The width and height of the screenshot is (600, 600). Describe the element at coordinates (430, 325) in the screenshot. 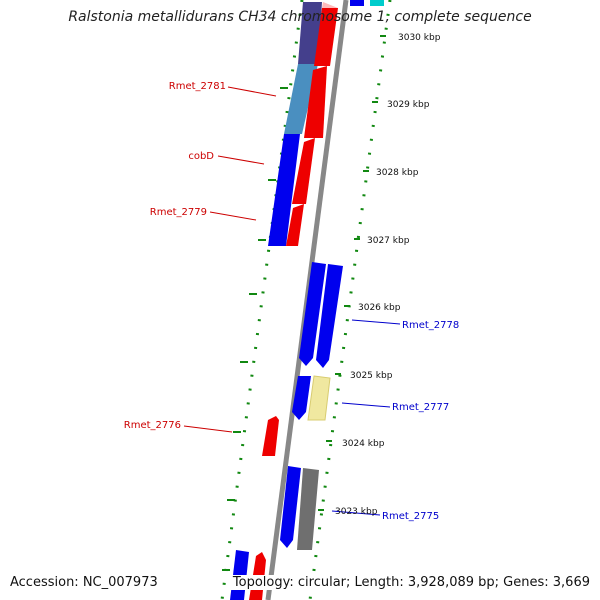

I see `gene-label-rmet-2778: Rmet_2778` at that location.